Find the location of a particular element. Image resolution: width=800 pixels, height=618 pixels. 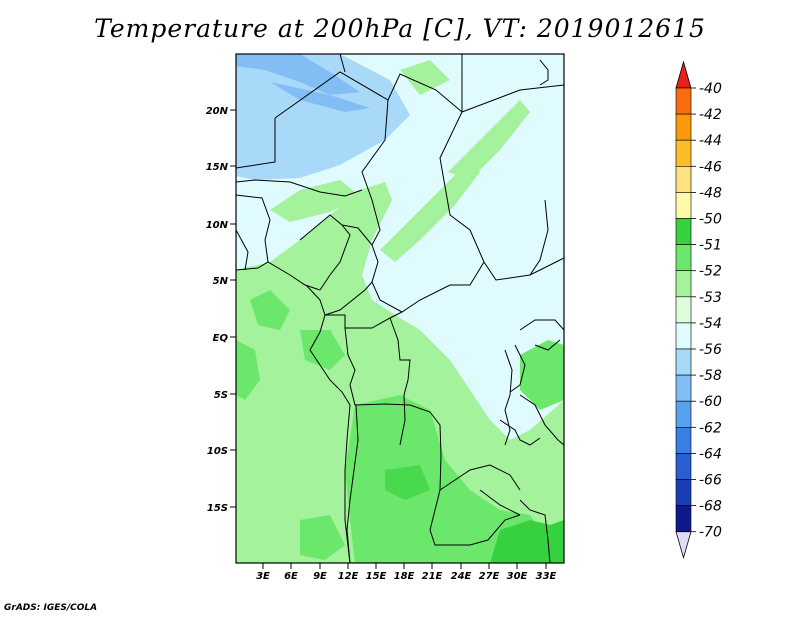

colorbar-top-arrow is located at coordinates (683, 74).